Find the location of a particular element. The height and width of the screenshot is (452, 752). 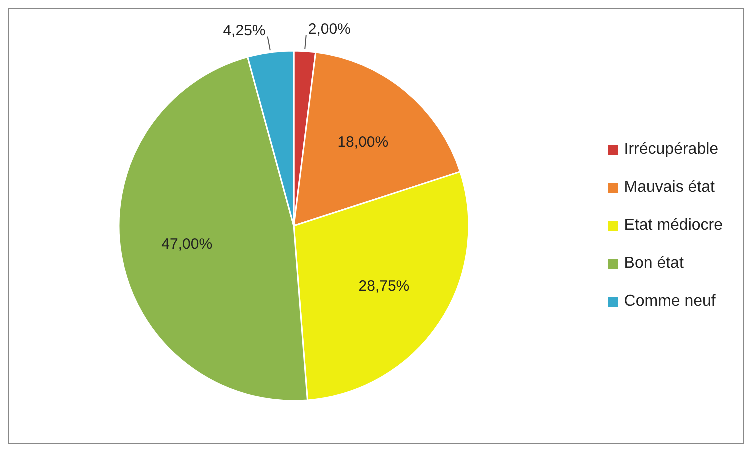

legend-label: Irrécupérable is located at coordinates (671, 150).